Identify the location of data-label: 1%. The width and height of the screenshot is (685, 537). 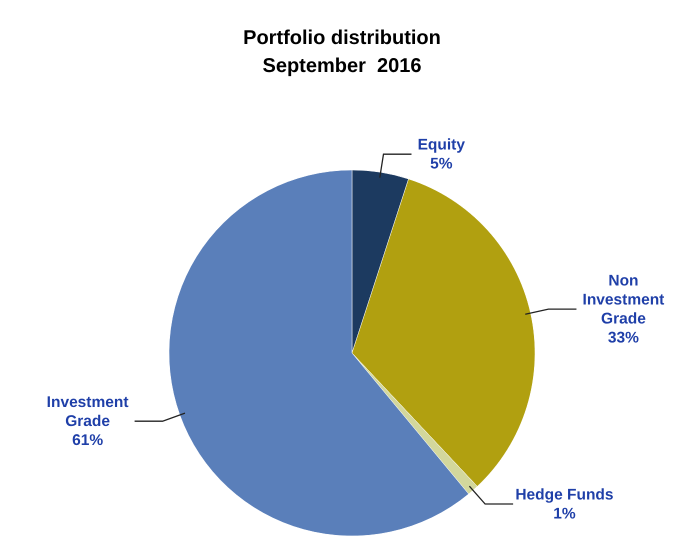
(564, 513).